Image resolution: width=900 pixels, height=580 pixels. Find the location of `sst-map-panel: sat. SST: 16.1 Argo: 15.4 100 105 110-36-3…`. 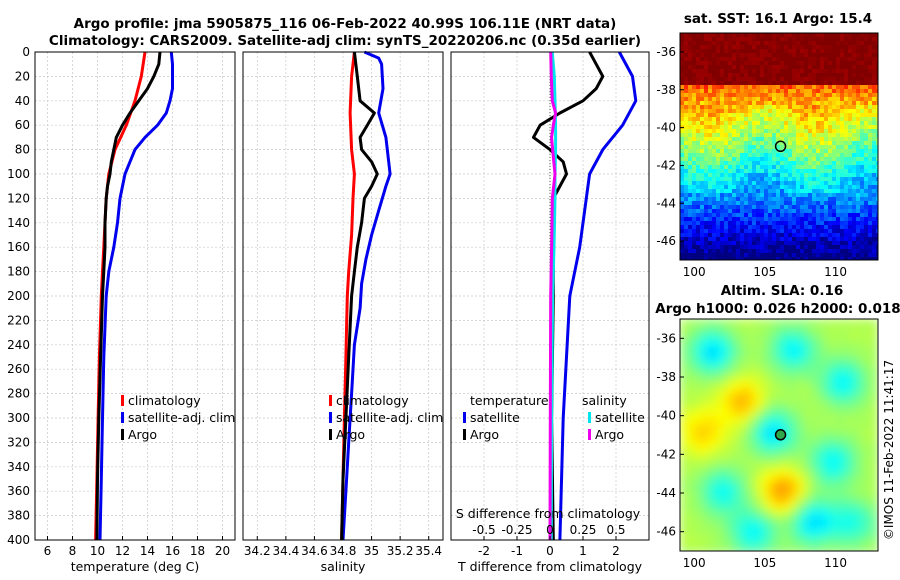

sst-map-panel: sat. SST: 16.1 Argo: 15.4 100 105 110-36-3… is located at coordinates (767, 145).